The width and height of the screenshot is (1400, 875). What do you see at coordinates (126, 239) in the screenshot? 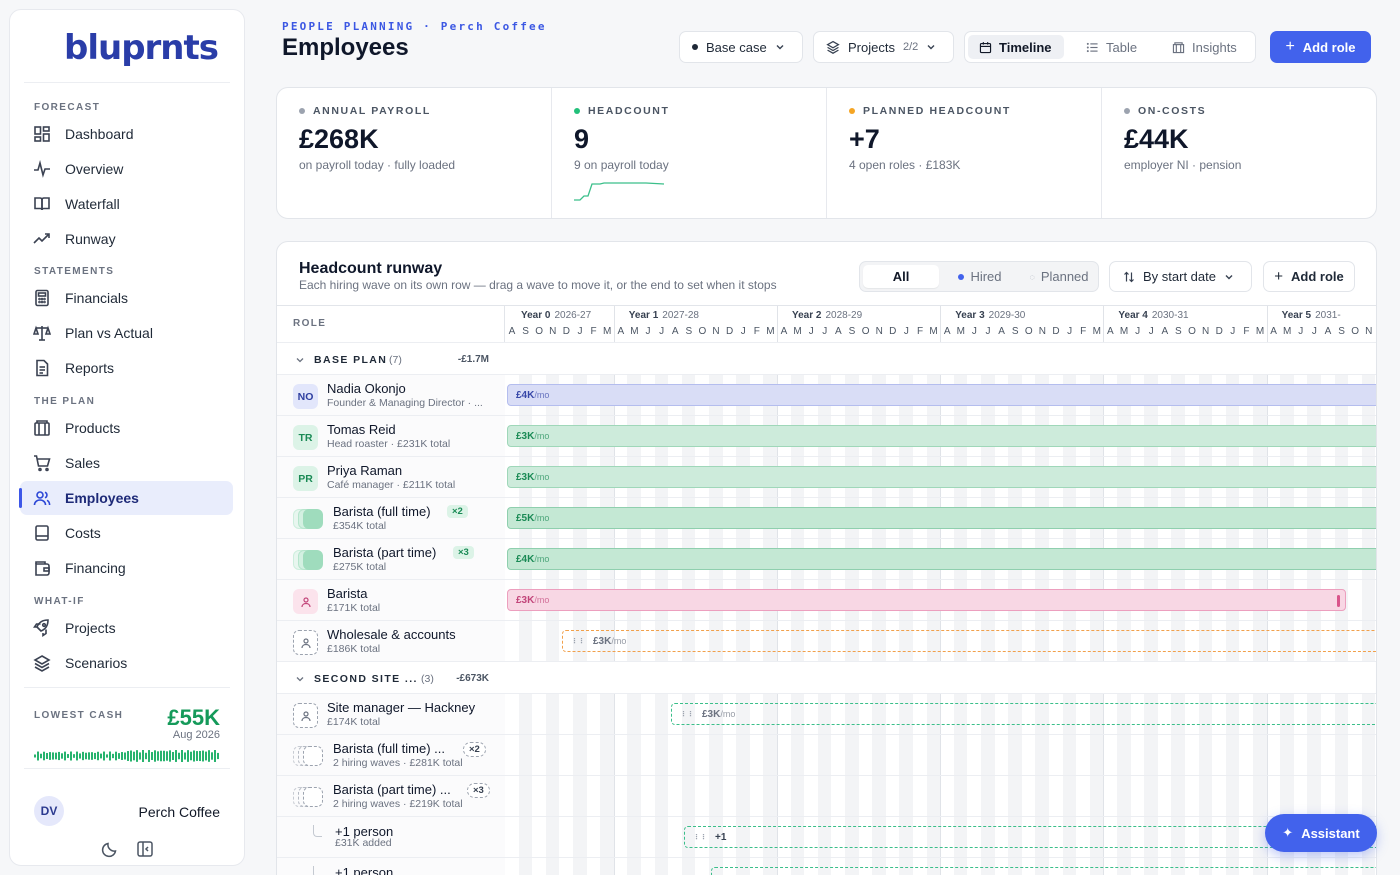
I see `sidebar-item-runway: Runway` at bounding box center [126, 239].